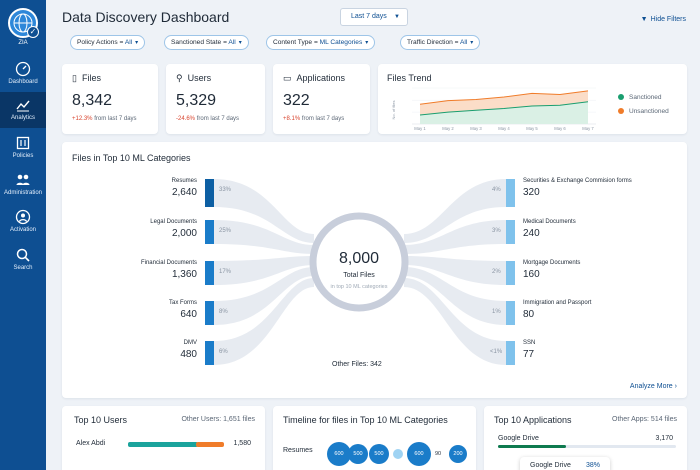 This screenshot has height=470, width=700. What do you see at coordinates (23, 148) in the screenshot?
I see `nav-policies: Policies` at bounding box center [23, 148].